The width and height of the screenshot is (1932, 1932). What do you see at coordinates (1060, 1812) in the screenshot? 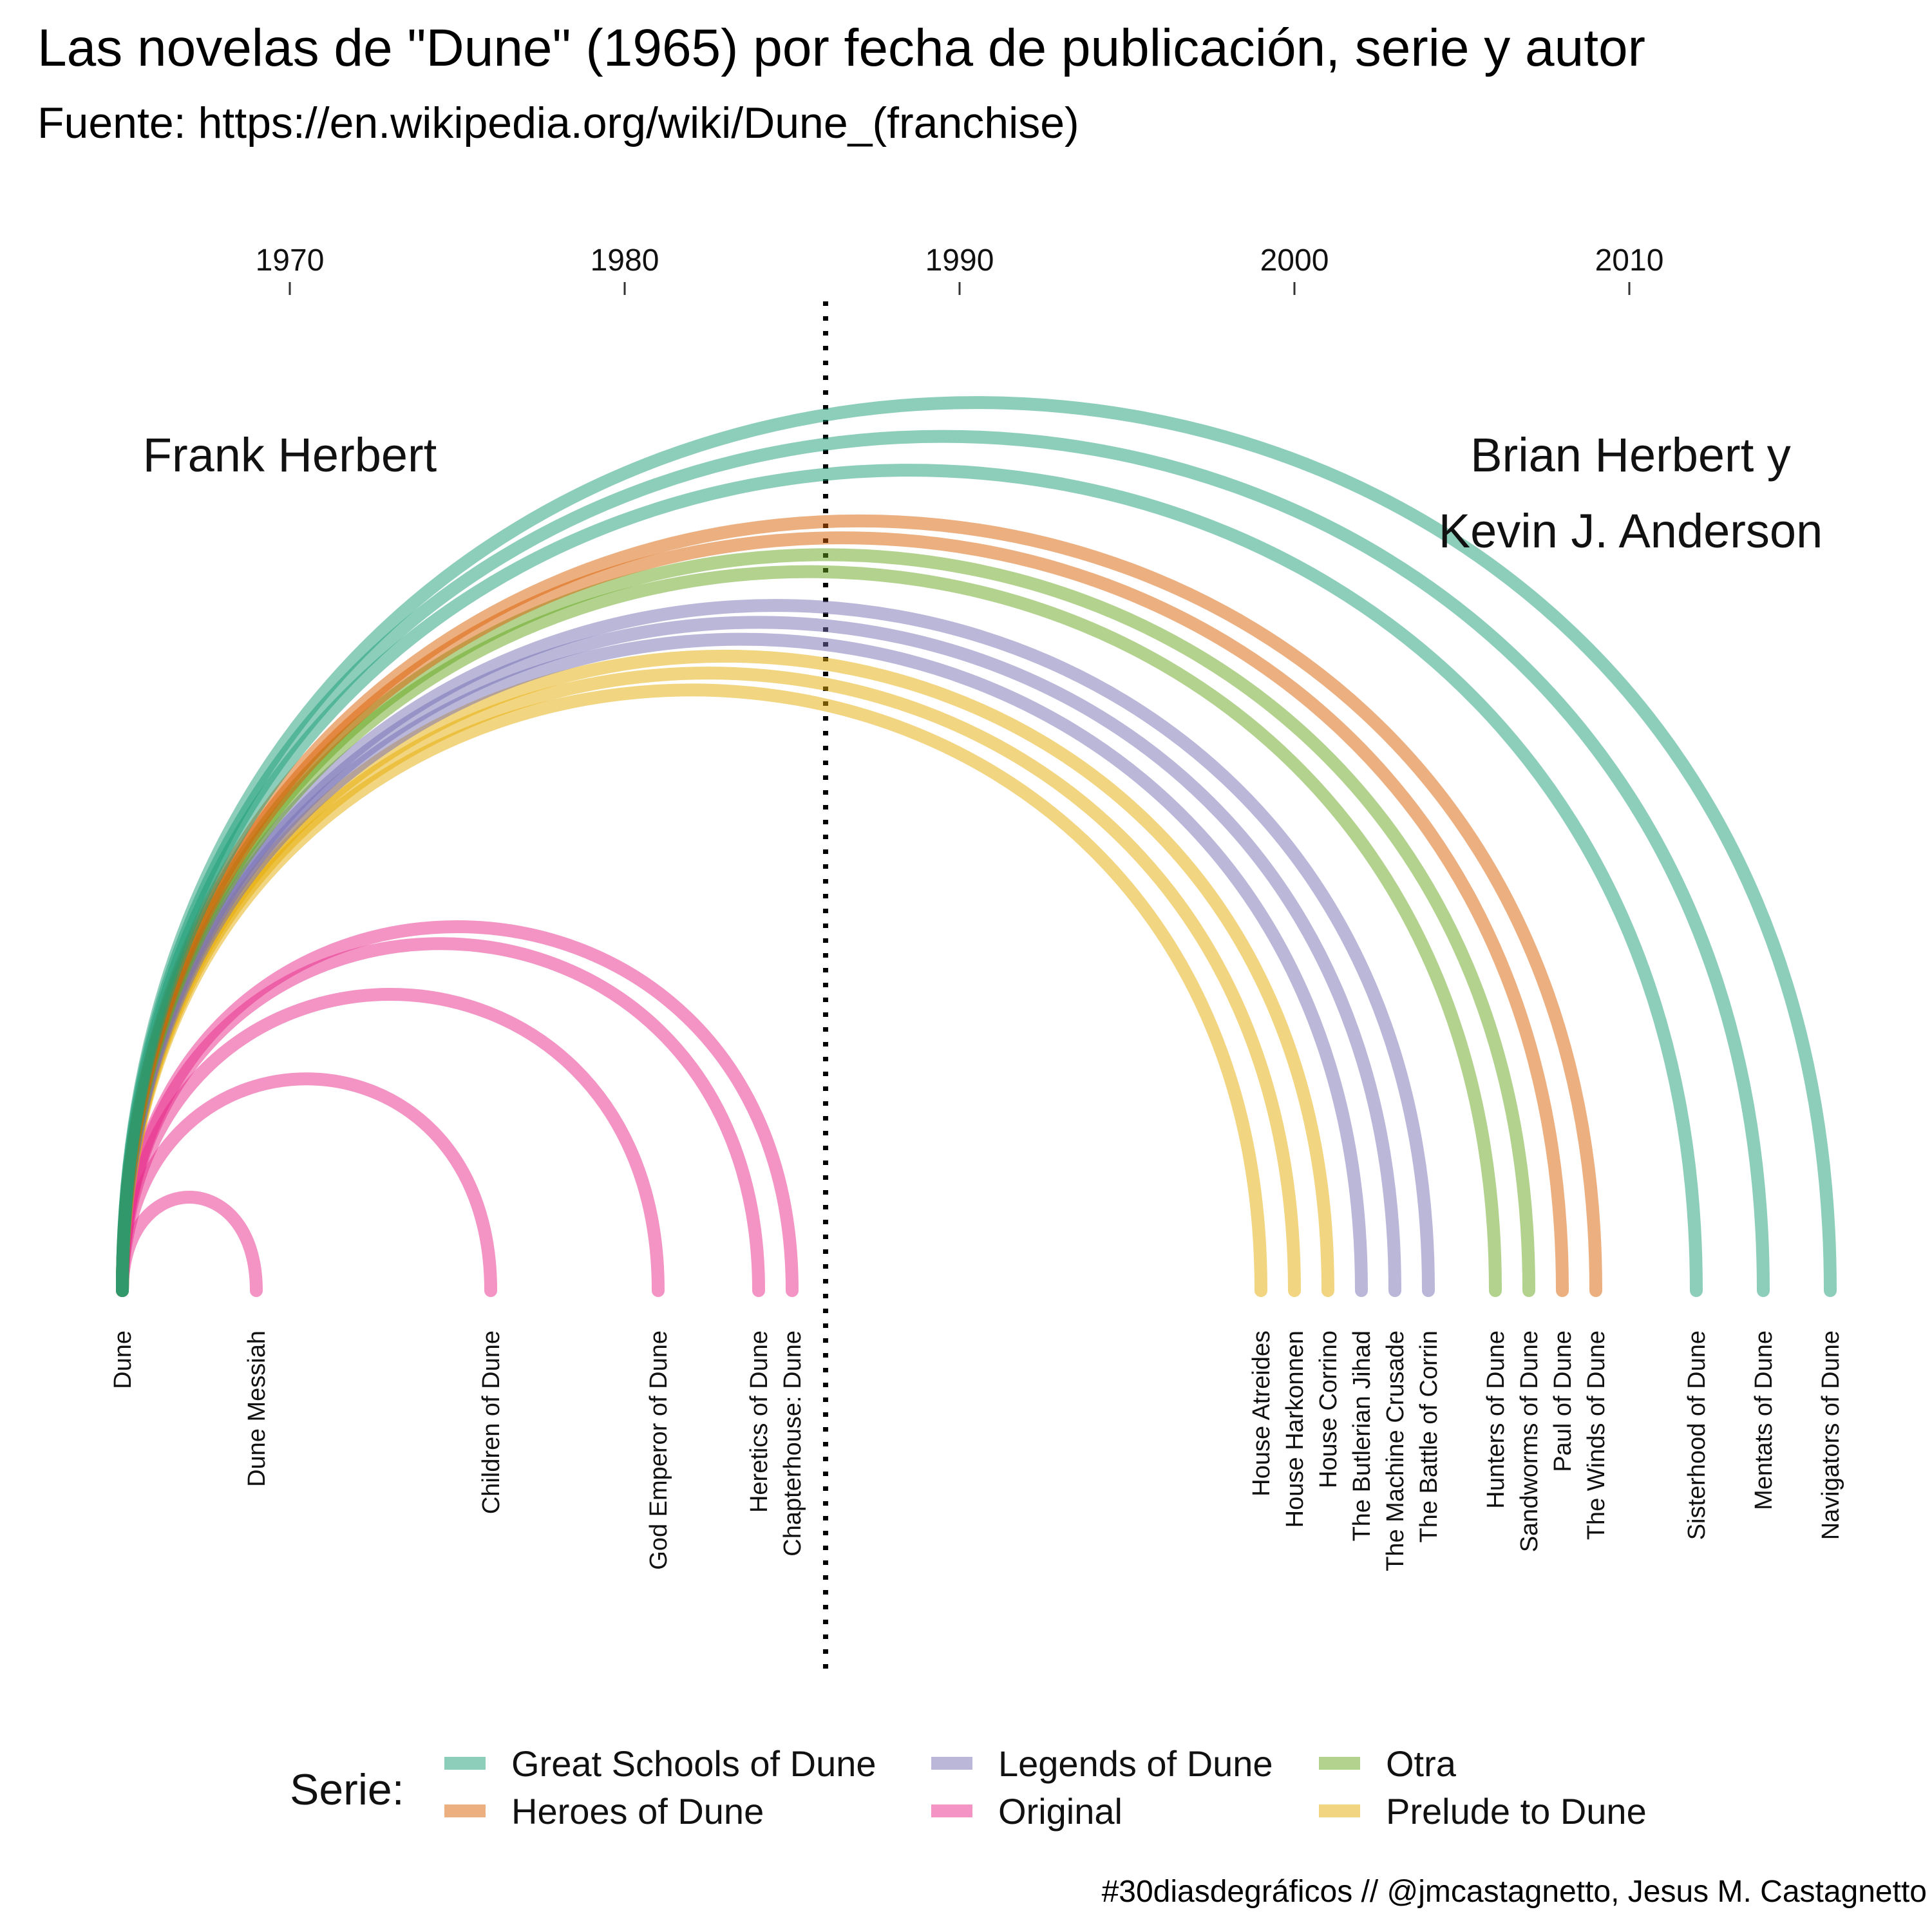
I see `legend-label-original: Original` at bounding box center [1060, 1812].